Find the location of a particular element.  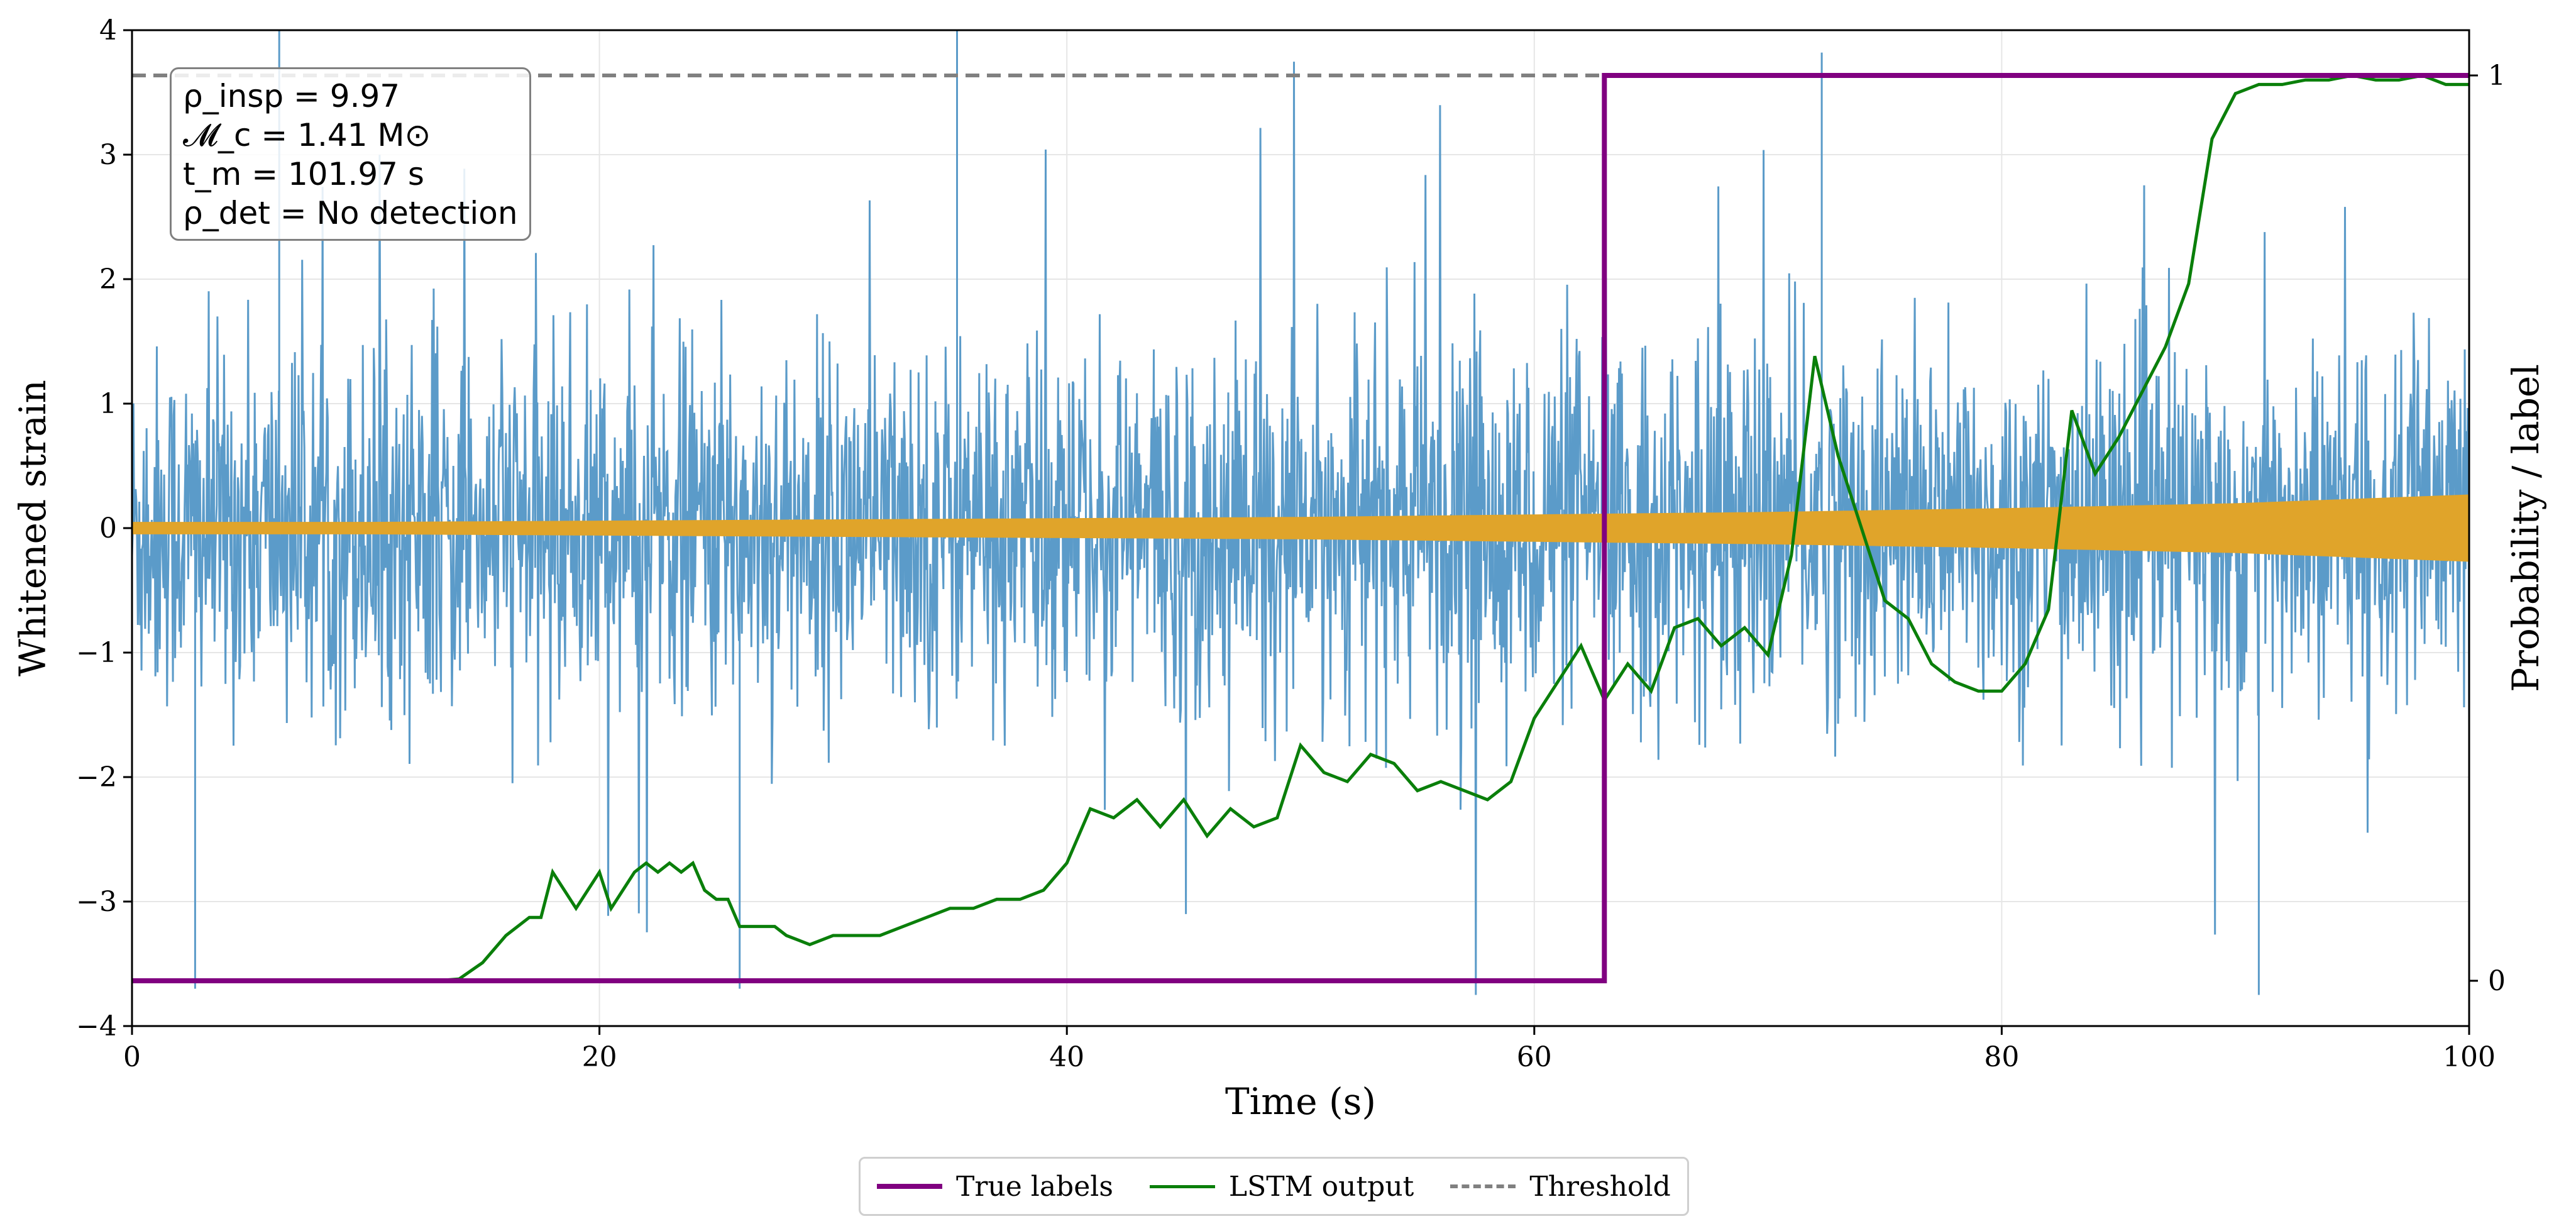

legend-swatch-threshold is located at coordinates (1483, 1186).